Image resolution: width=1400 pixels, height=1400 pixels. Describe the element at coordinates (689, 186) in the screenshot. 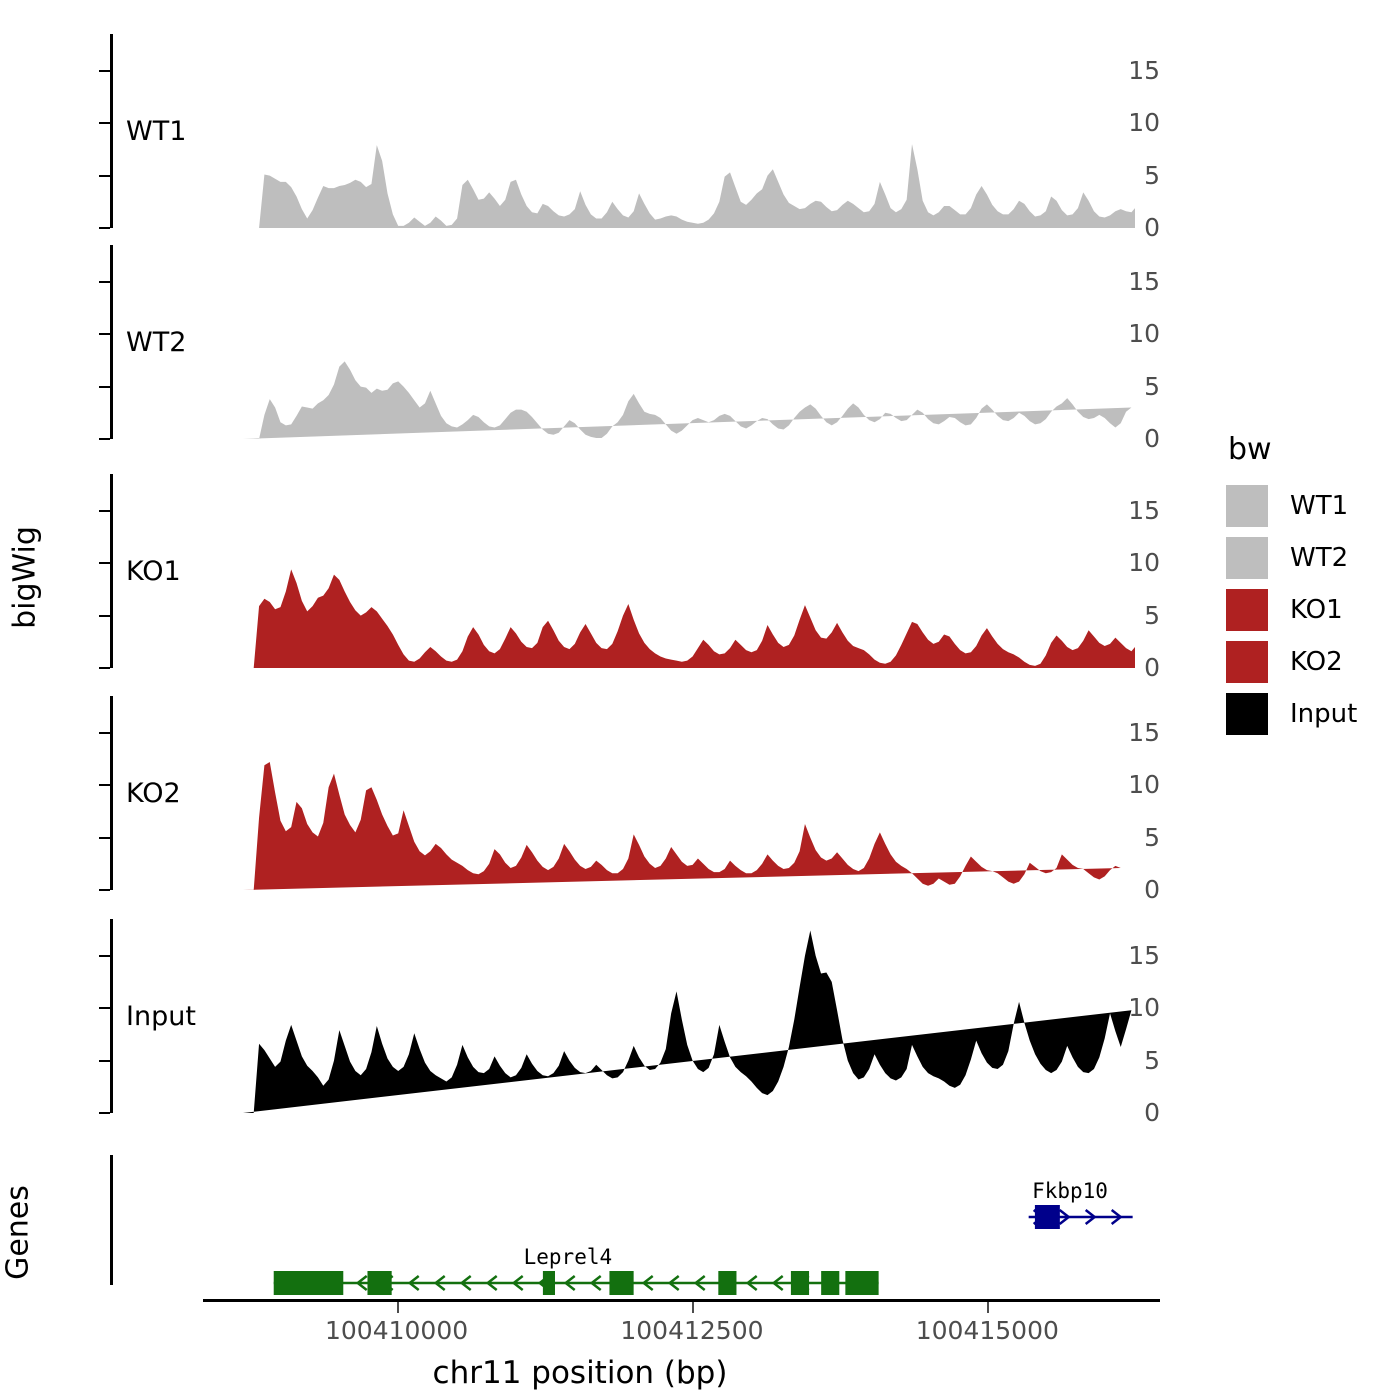

I see `bigwig-area-wt1` at that location.